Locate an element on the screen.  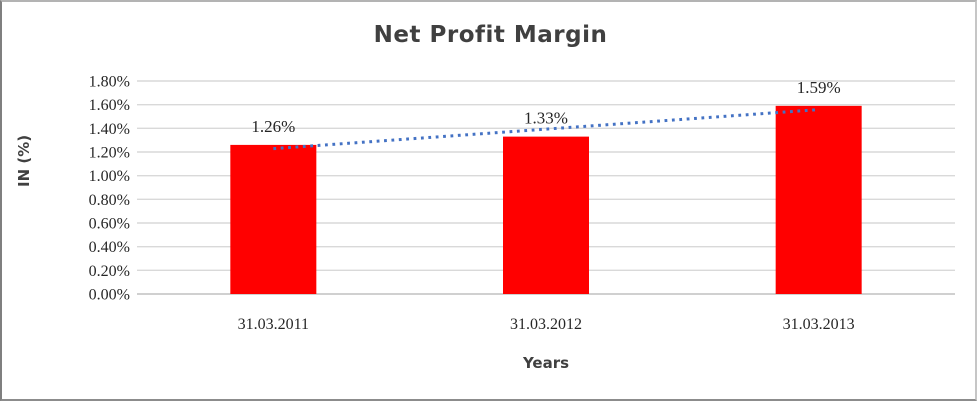
bar-data-label: 1.26% is located at coordinates (273, 126).